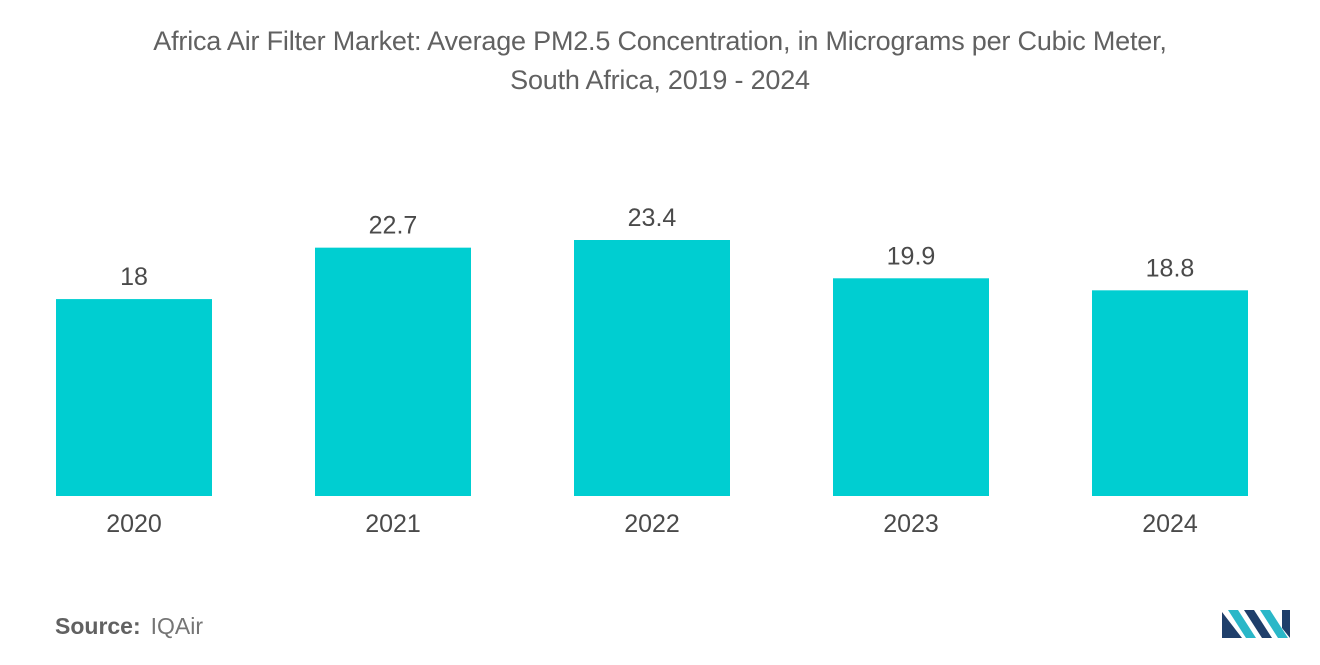  What do you see at coordinates (911, 387) in the screenshot?
I see `bar-2023` at bounding box center [911, 387].